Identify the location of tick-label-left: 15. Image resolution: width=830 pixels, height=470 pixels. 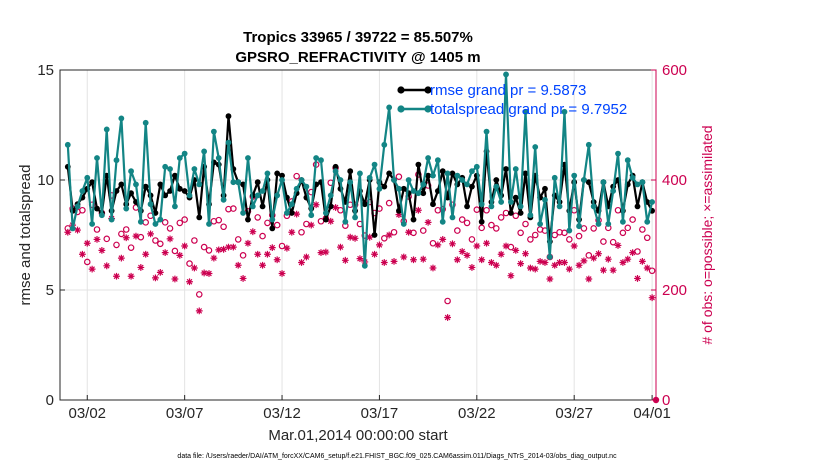
(45, 70).